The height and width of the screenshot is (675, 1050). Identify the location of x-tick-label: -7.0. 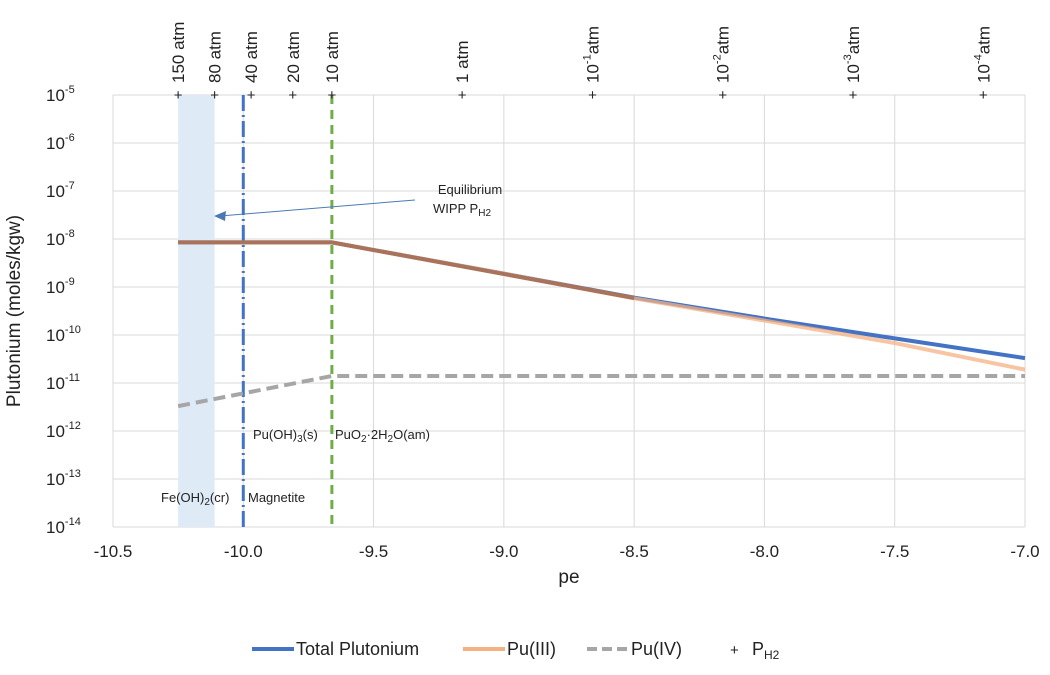
(1024, 551).